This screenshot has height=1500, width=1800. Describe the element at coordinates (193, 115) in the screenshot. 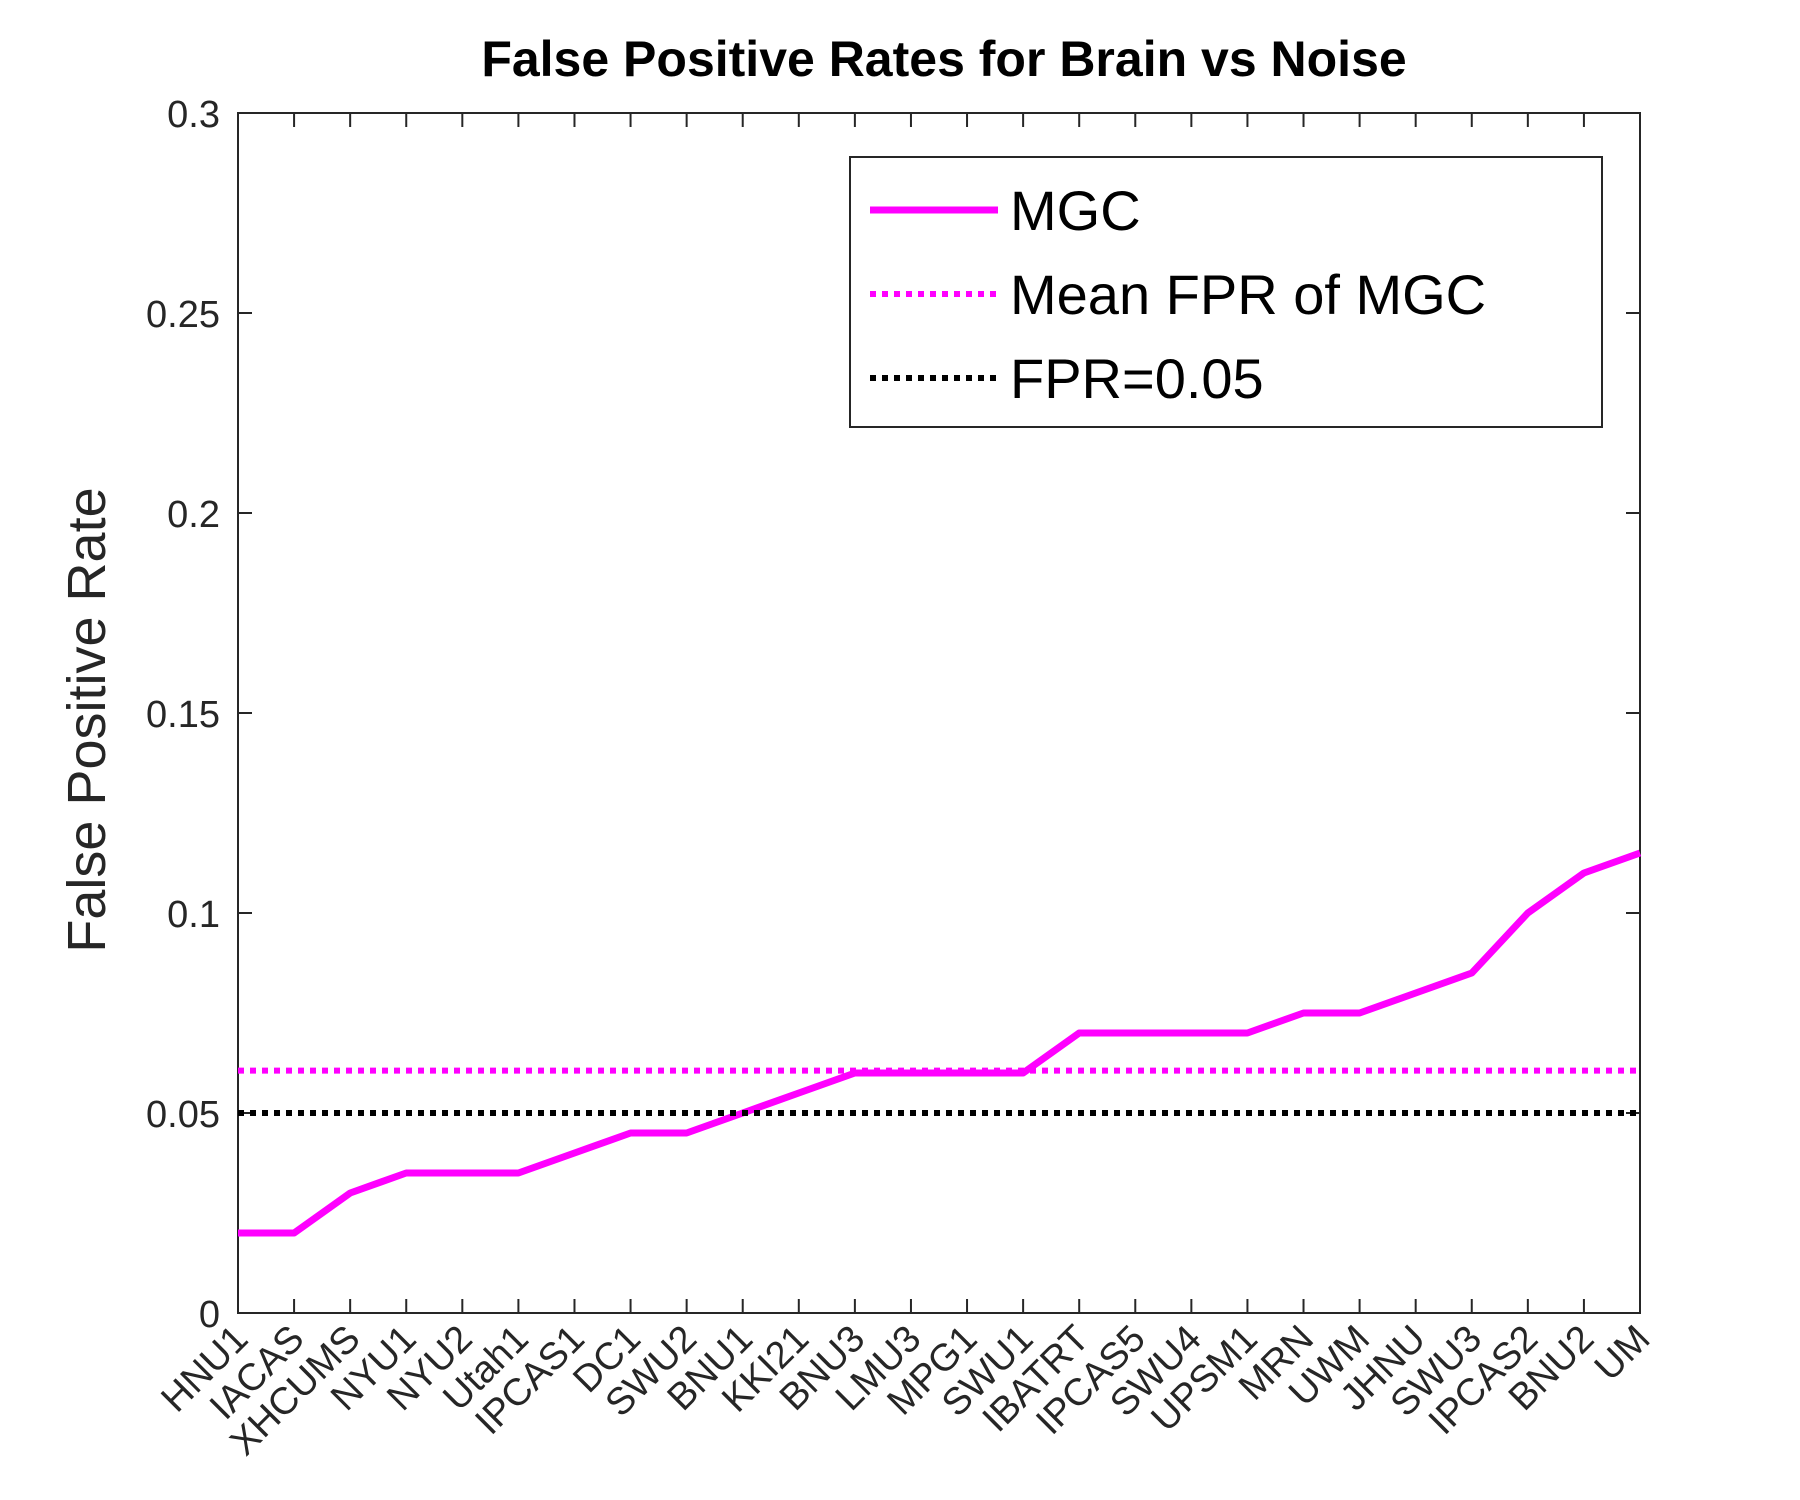

I see `y-tick-label: 0.3` at that location.